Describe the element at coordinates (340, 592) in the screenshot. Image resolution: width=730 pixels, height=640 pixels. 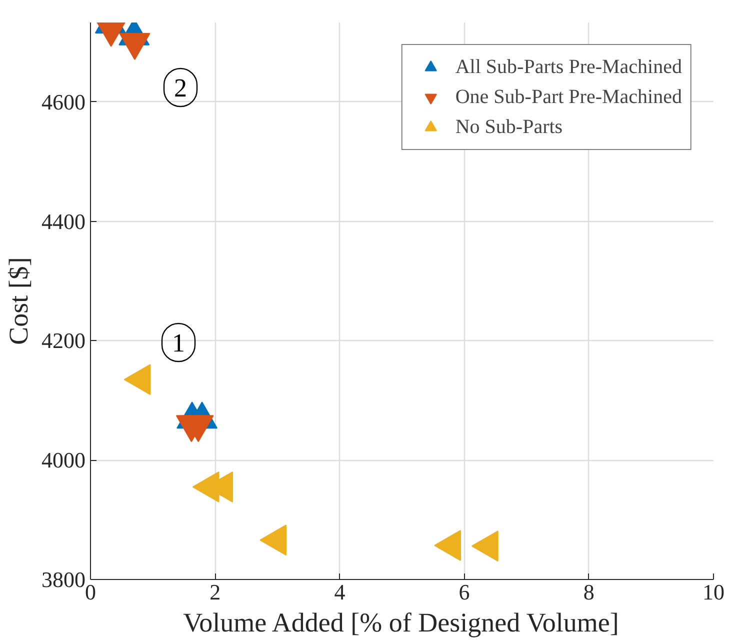
I see `x-tick-label: 4` at that location.